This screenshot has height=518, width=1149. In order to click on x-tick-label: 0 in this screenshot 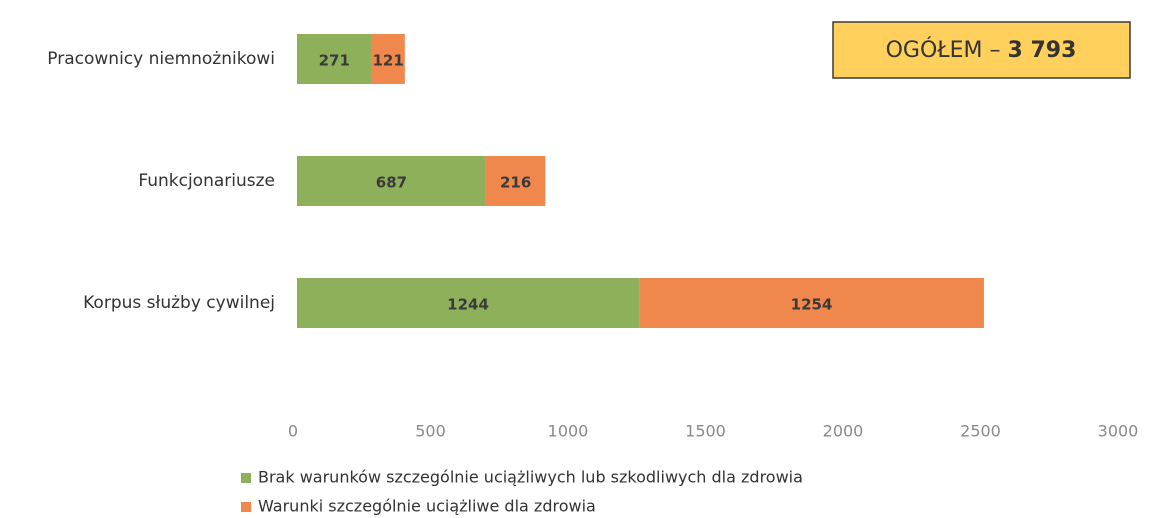, I will do `click(293, 431)`.